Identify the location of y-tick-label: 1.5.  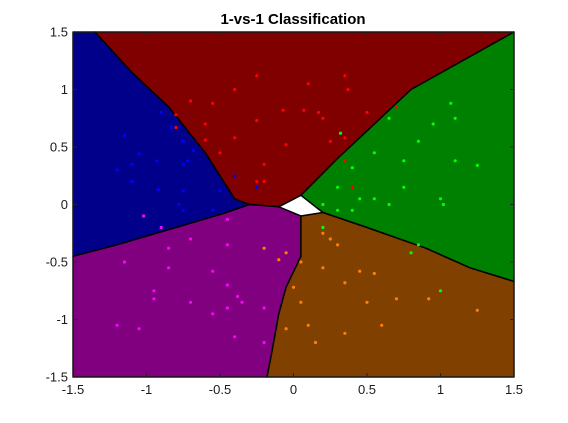
(59, 32).